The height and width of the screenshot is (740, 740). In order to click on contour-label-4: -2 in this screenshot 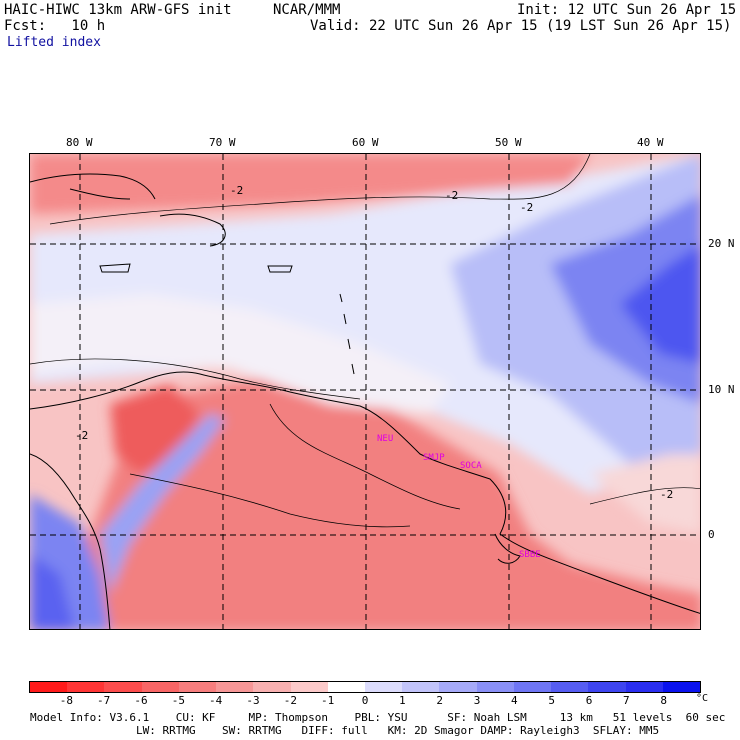, I will do `click(81, 435)`.